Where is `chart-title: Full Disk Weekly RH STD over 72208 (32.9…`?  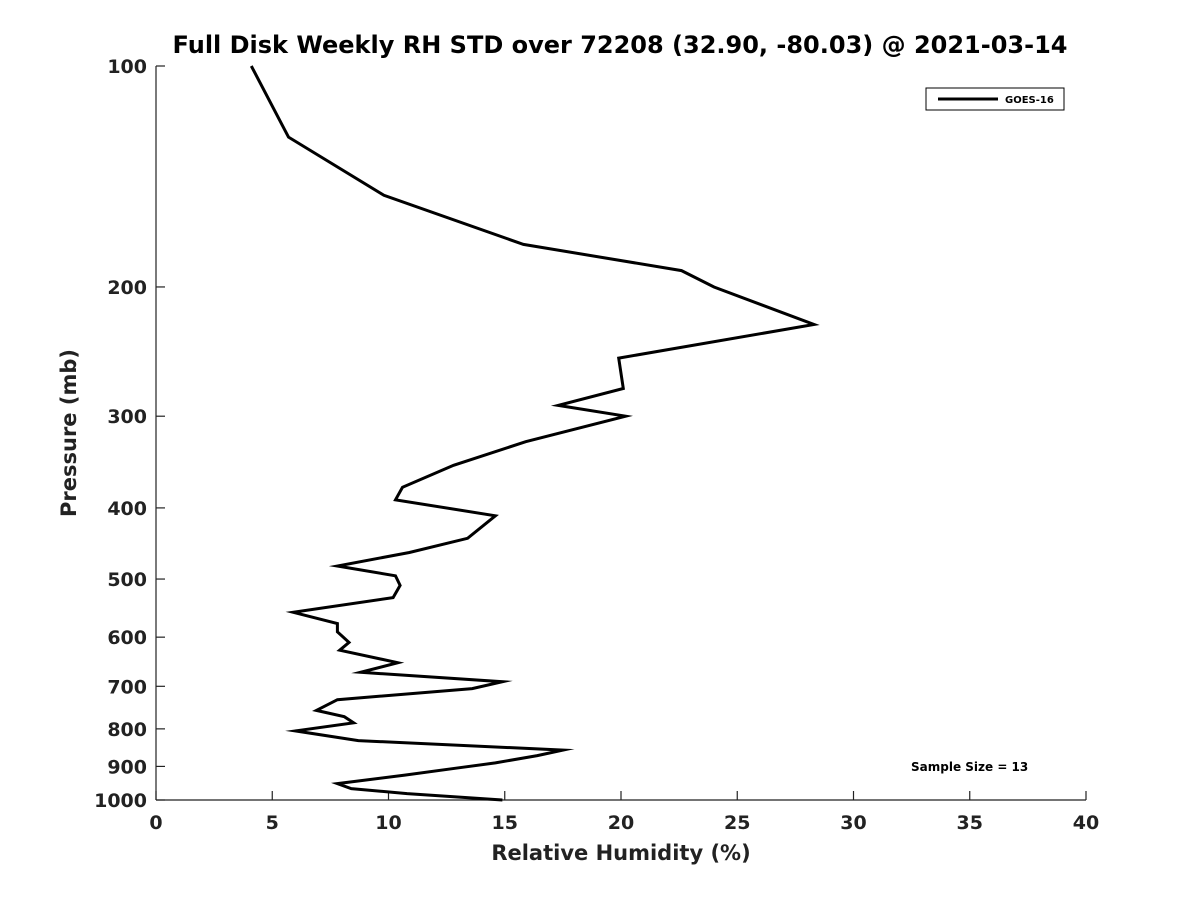 chart-title: Full Disk Weekly RH STD over 72208 (32.9… is located at coordinates (620, 45).